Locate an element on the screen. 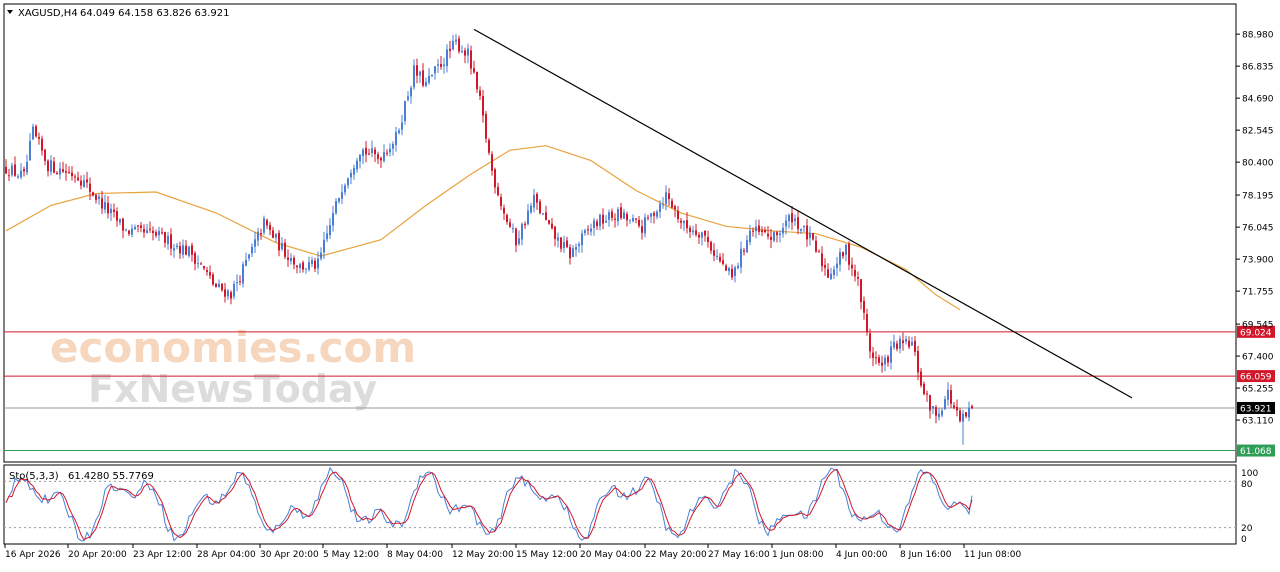 Image resolution: width=1280 pixels, height=572 pixels. price-tick-82.545: 82.545 is located at coordinates (1258, 132).